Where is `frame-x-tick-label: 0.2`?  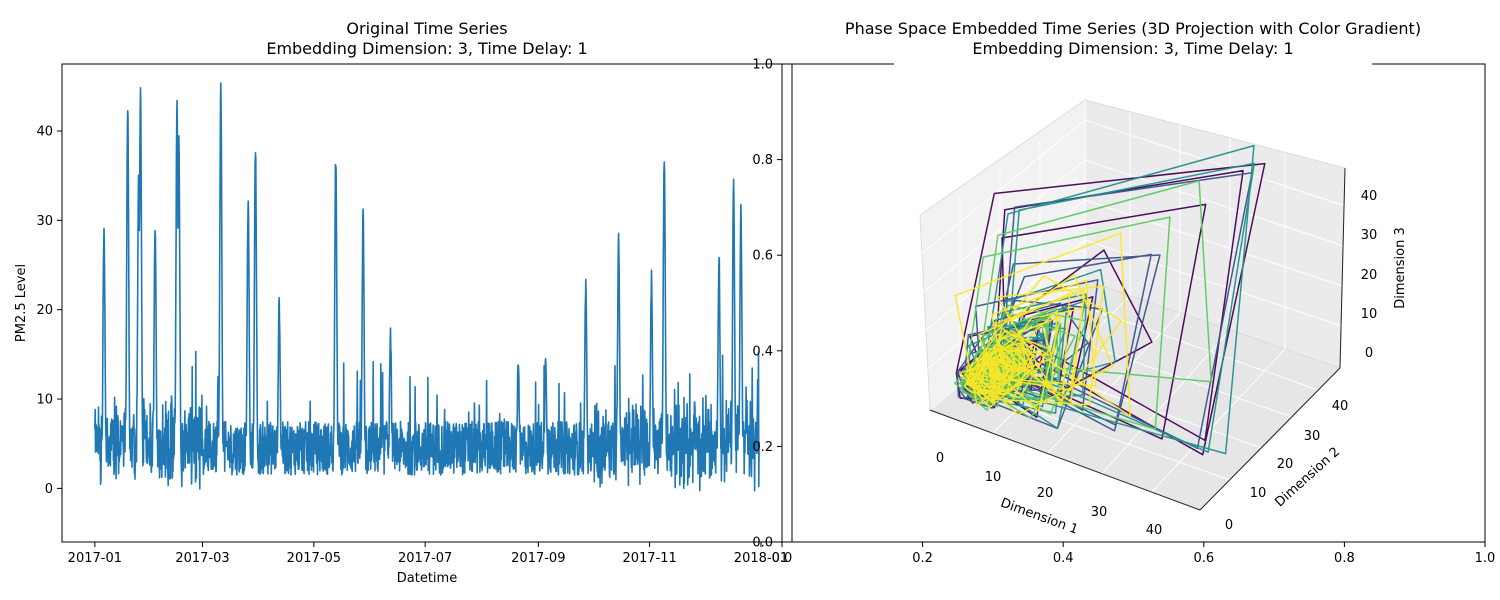
frame-x-tick-label: 0.2 is located at coordinates (922, 558).